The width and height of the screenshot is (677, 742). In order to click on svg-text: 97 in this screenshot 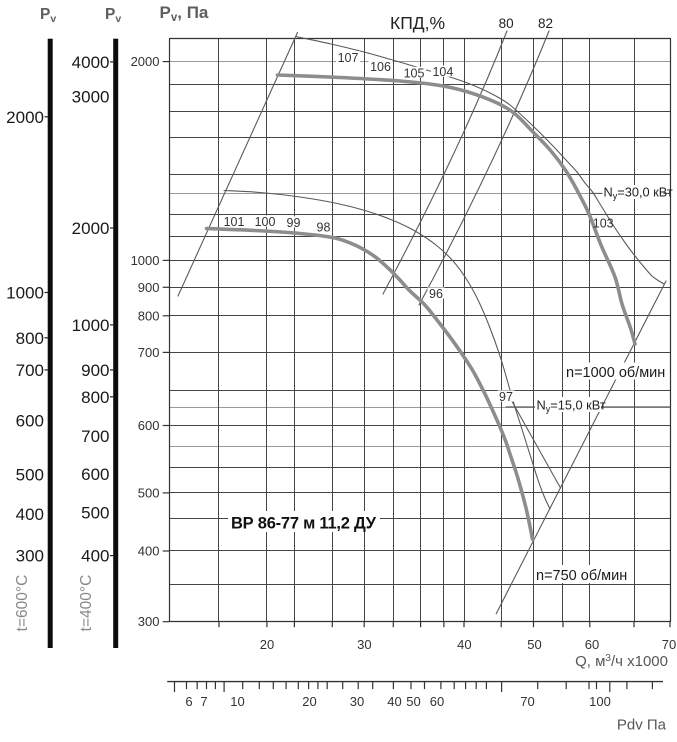, I will do `click(506, 397)`.